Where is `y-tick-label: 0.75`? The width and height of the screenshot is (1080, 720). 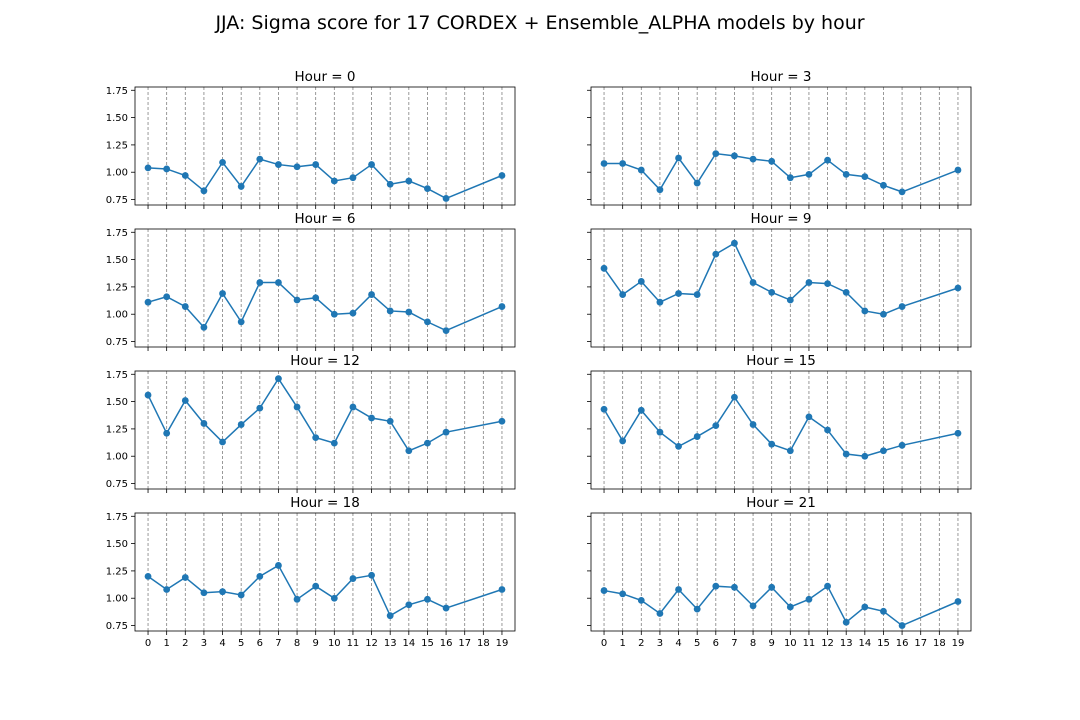 y-tick-label: 0.75 is located at coordinates (117, 342).